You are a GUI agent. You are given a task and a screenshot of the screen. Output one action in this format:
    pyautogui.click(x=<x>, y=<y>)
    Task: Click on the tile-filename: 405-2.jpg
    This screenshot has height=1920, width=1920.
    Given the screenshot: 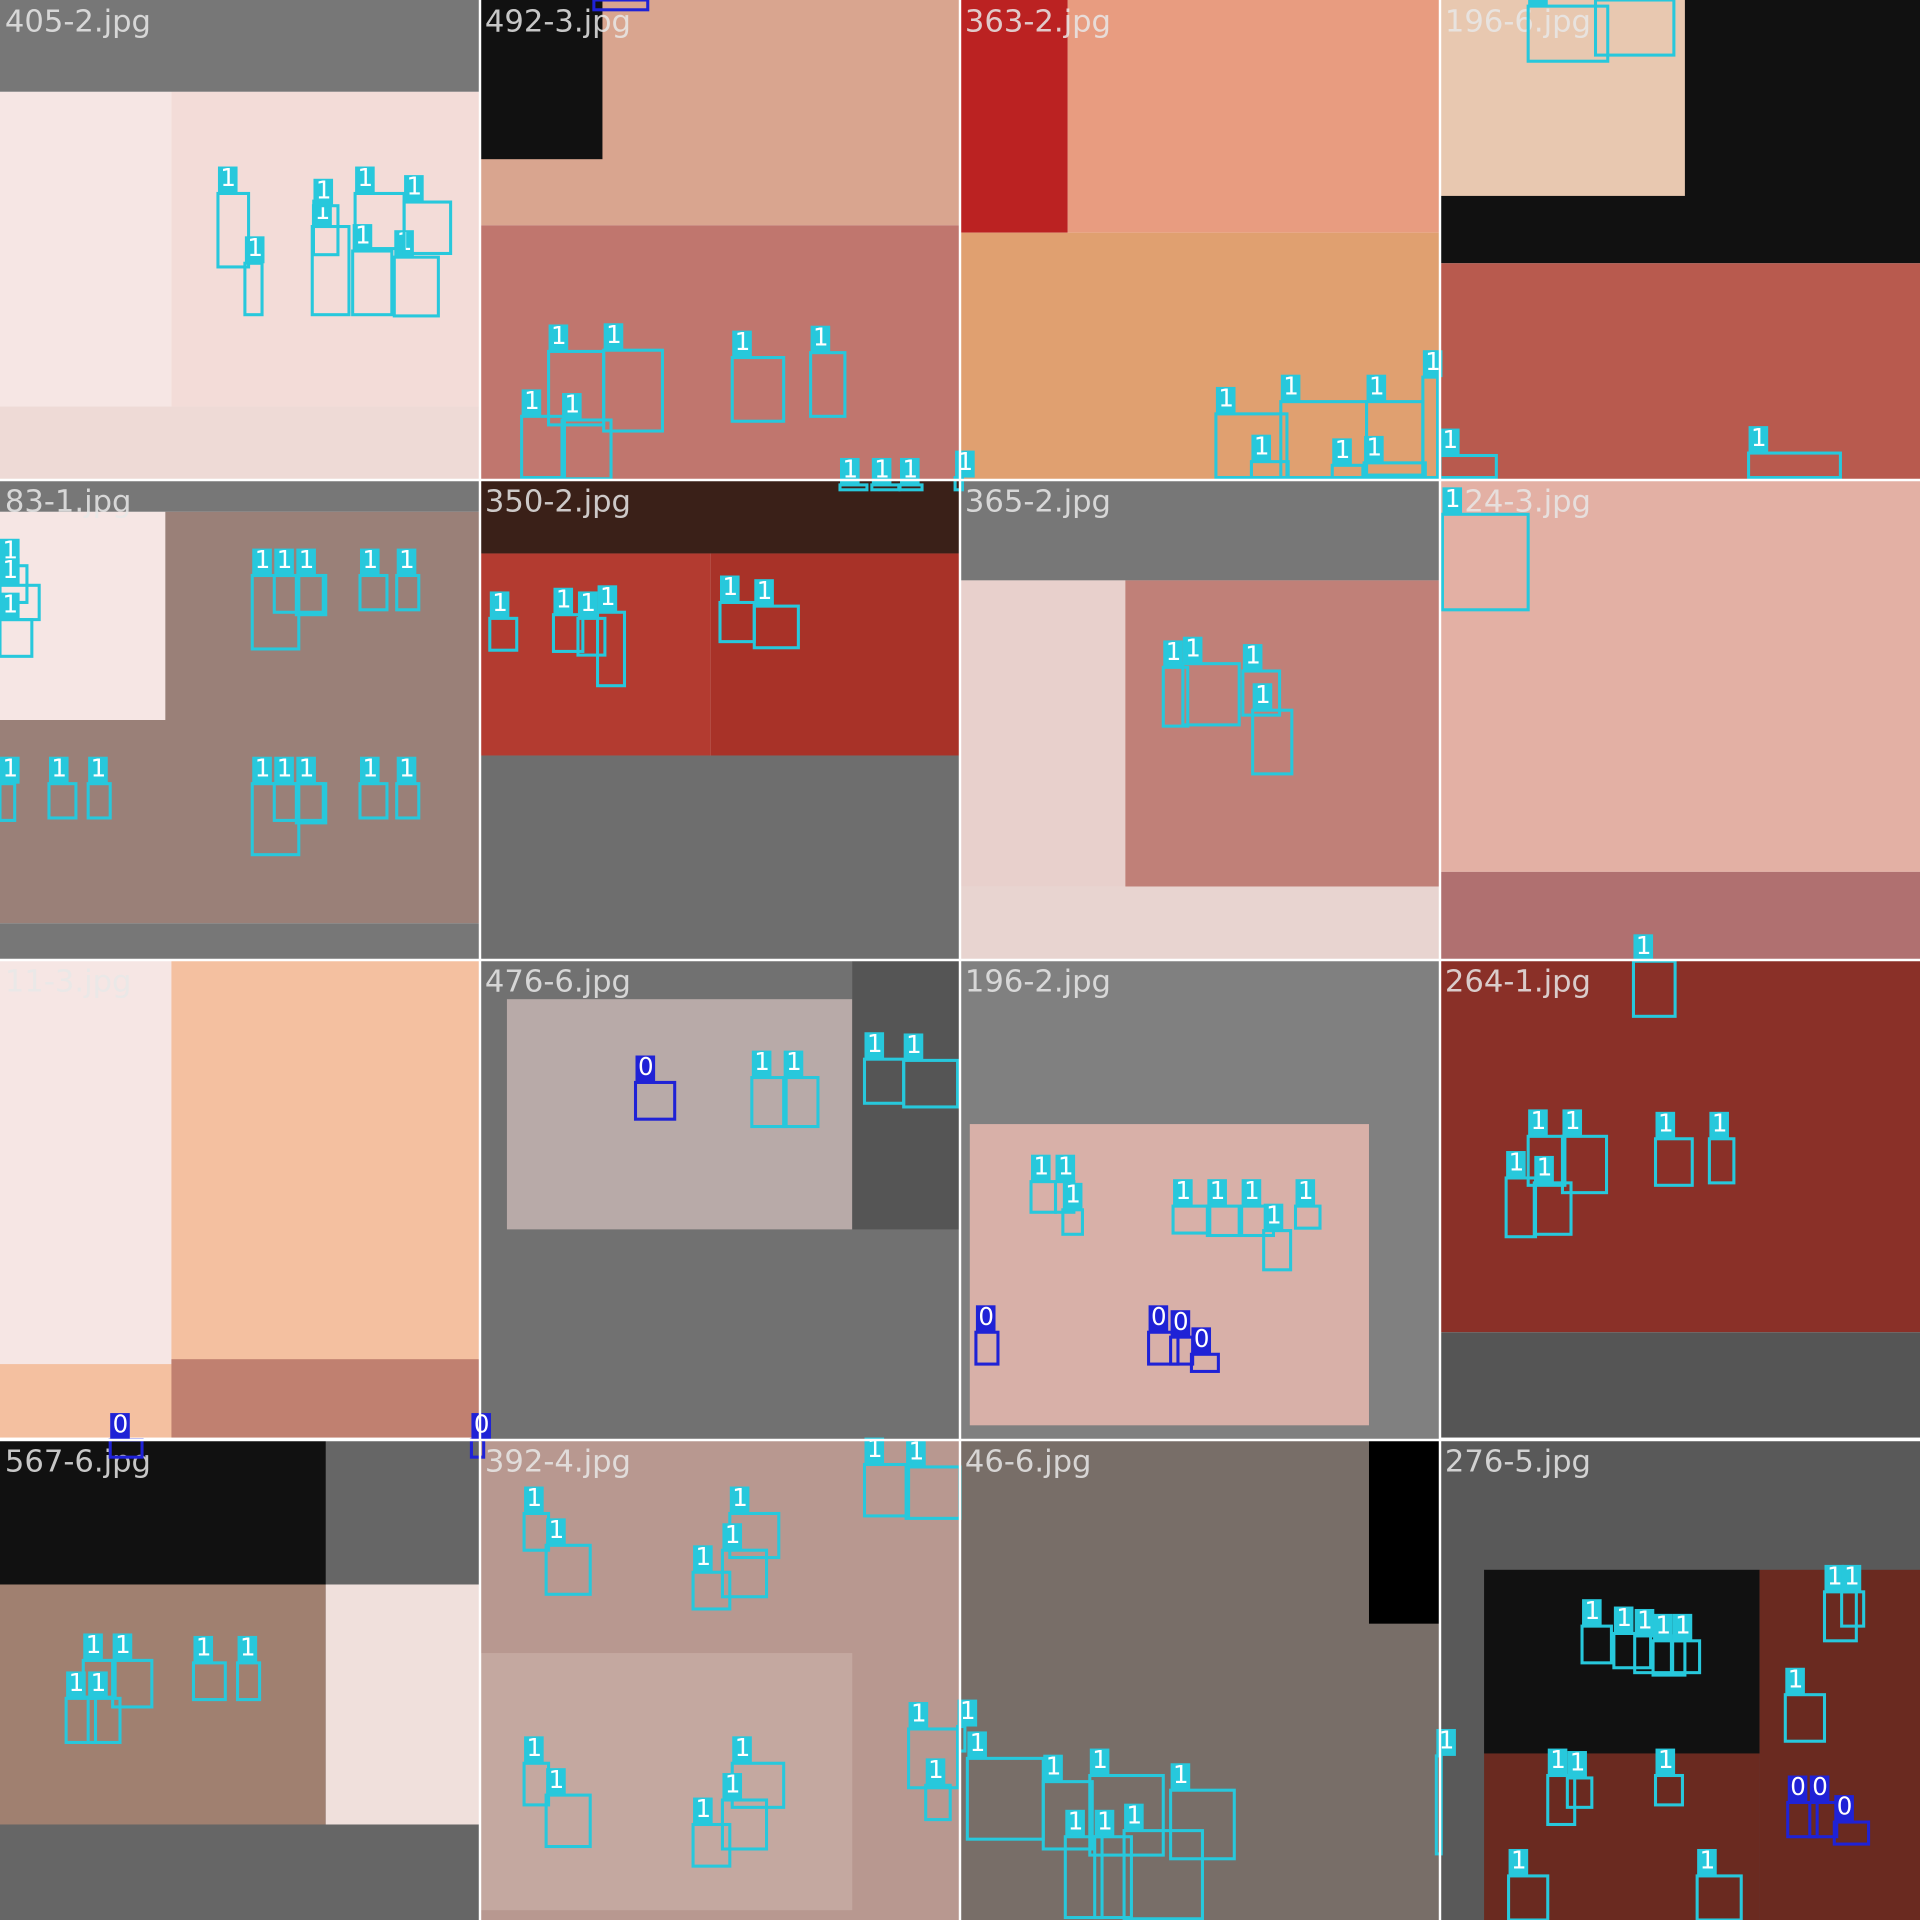 What is the action you would take?
    pyautogui.click(x=78, y=21)
    